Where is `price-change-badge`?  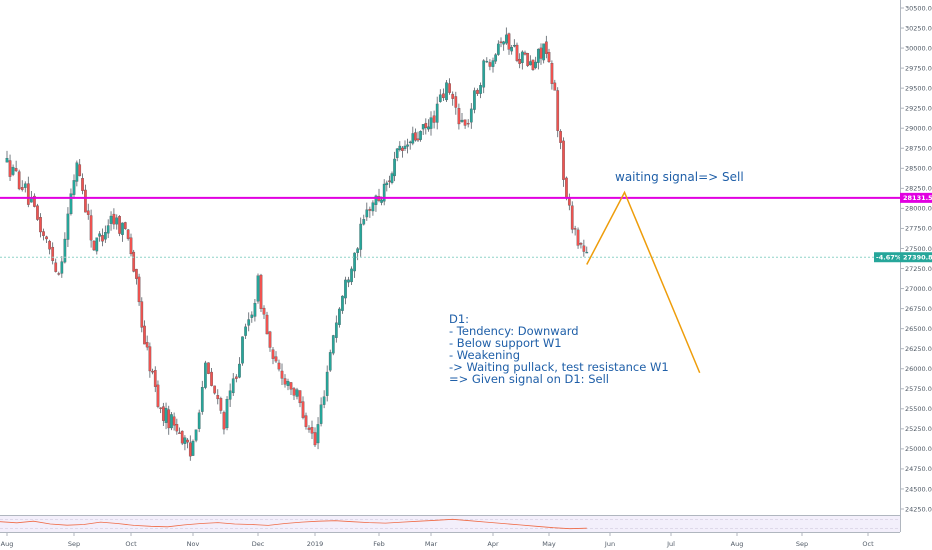
price-change-badge is located at coordinates (887, 257).